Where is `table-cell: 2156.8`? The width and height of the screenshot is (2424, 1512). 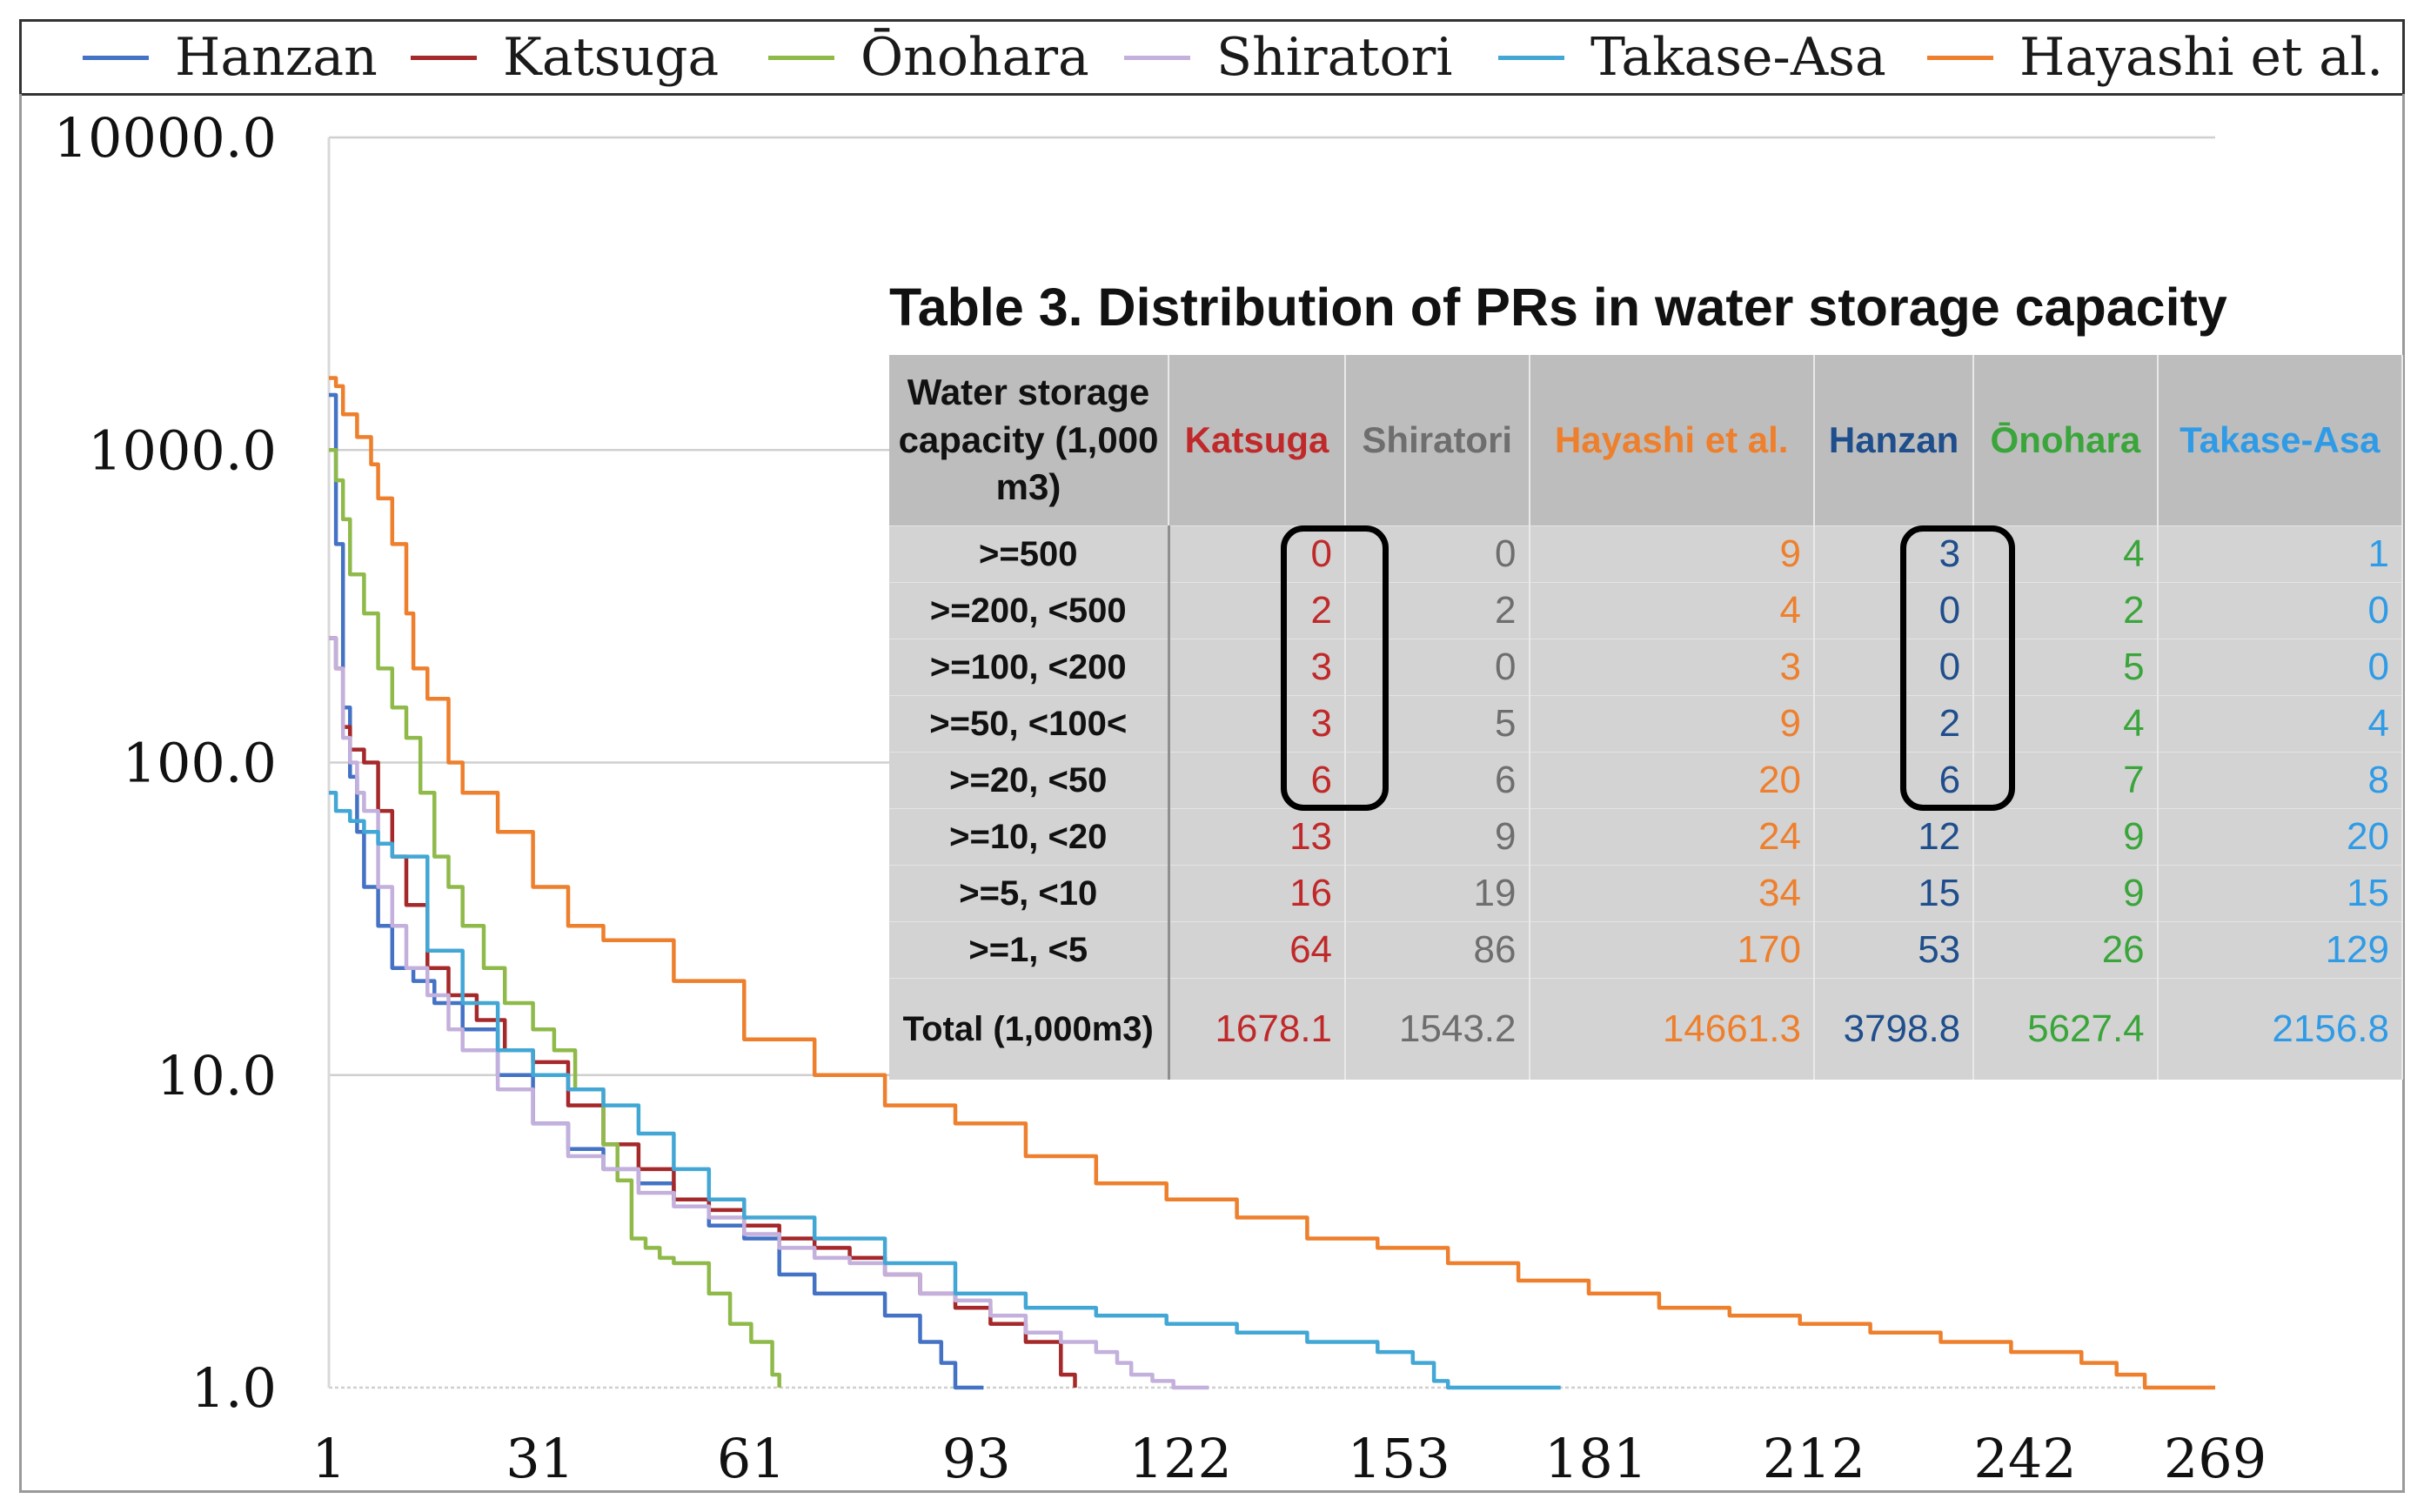
table-cell: 2156.8 is located at coordinates (2280, 1029).